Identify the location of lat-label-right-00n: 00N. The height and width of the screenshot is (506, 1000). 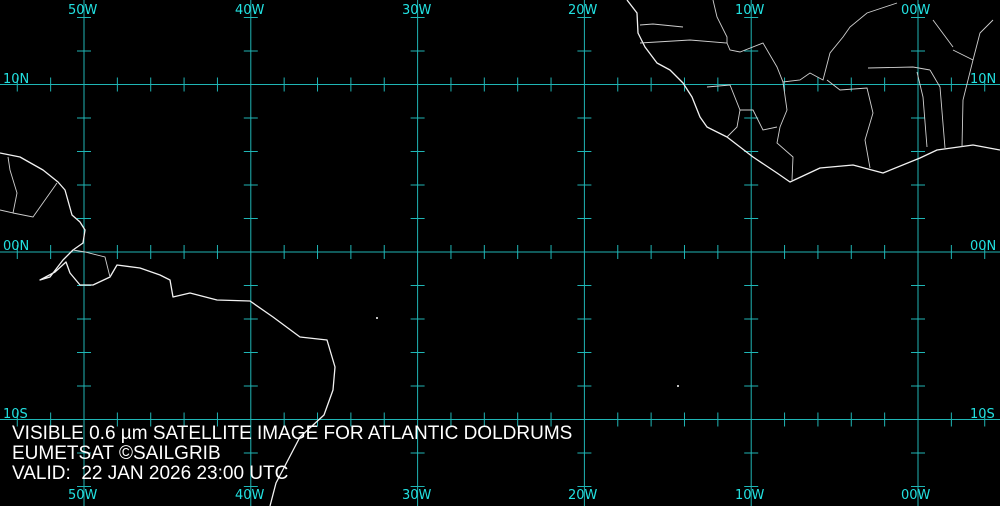
(983, 246).